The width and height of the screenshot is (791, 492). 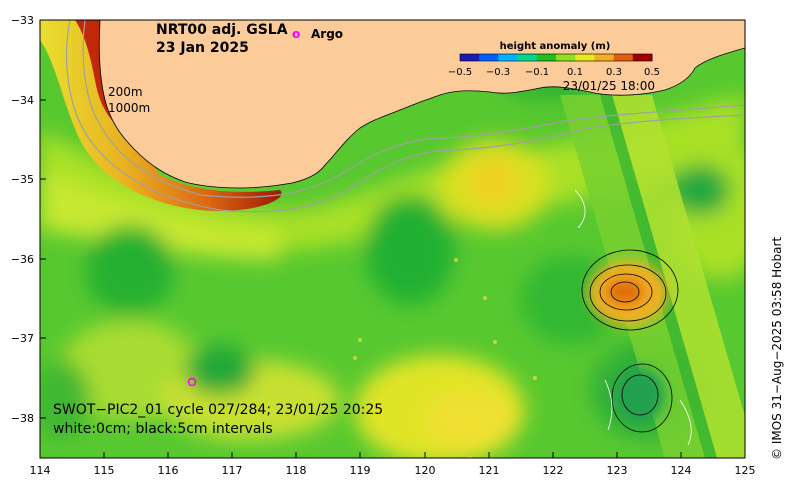 What do you see at coordinates (129, 108) in the screenshot?
I see `isobath-label-1000: 1000m` at bounding box center [129, 108].